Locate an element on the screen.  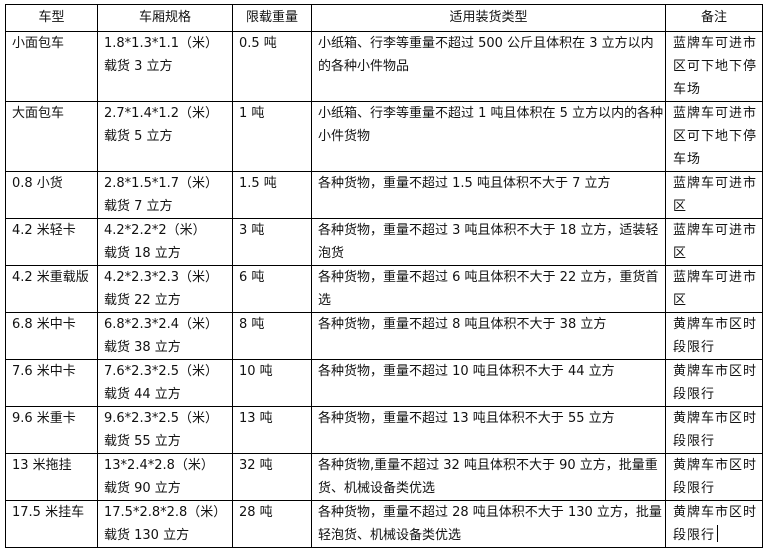
box-volume: 载货 55 立方 is located at coordinates (142, 441).